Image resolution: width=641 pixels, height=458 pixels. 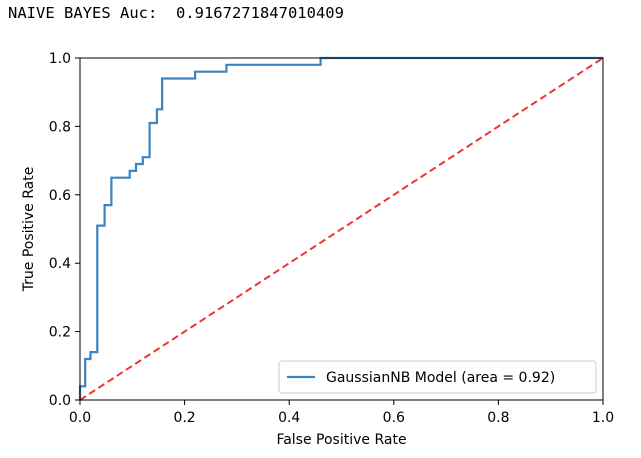 What do you see at coordinates (341, 440) in the screenshot?
I see `x-axis-label: False Positive Rate` at bounding box center [341, 440].